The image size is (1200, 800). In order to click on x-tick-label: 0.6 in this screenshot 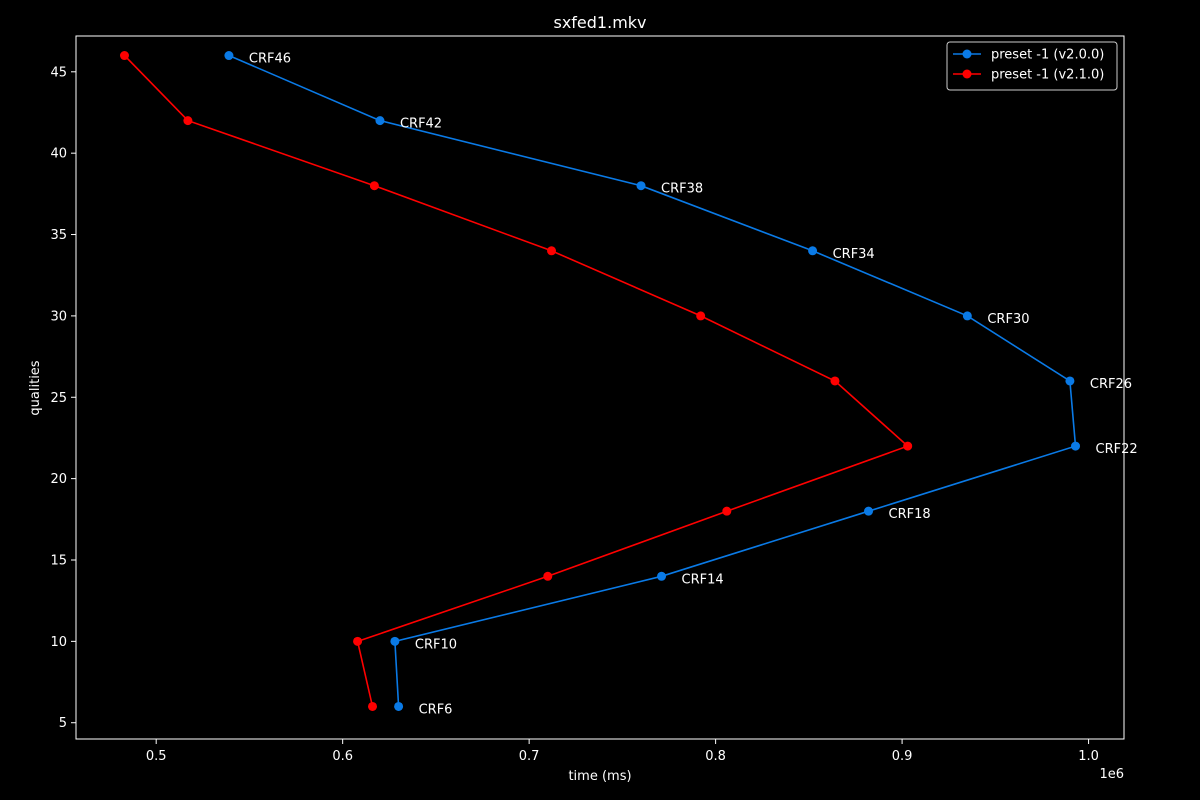, I will do `click(342, 756)`.